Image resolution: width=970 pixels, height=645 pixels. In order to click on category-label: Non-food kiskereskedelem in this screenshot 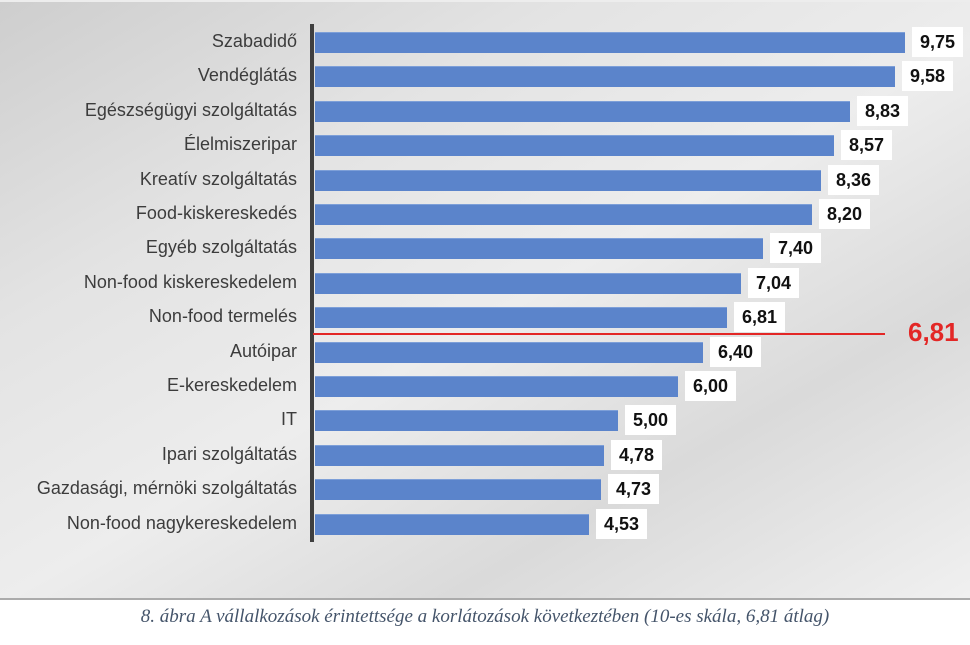, I will do `click(190, 281)`.